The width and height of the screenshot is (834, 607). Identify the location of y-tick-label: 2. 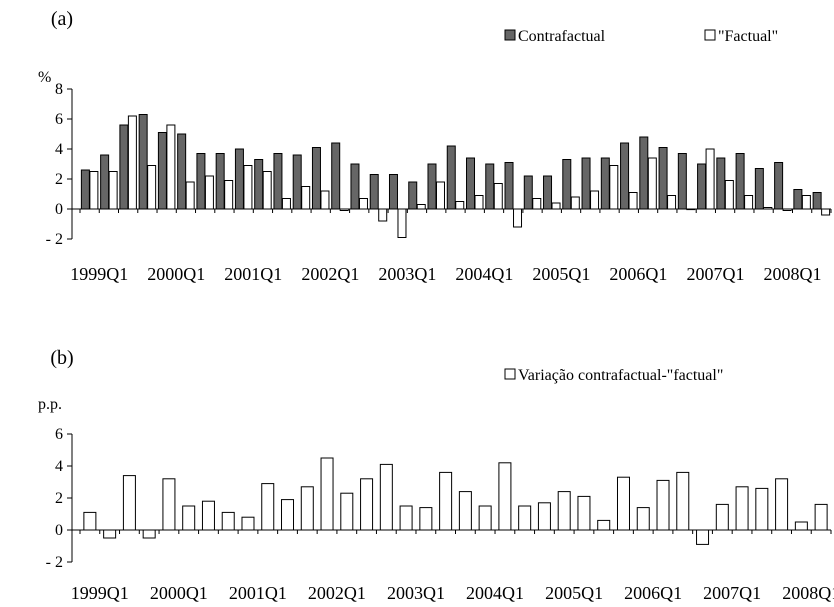
(59, 179).